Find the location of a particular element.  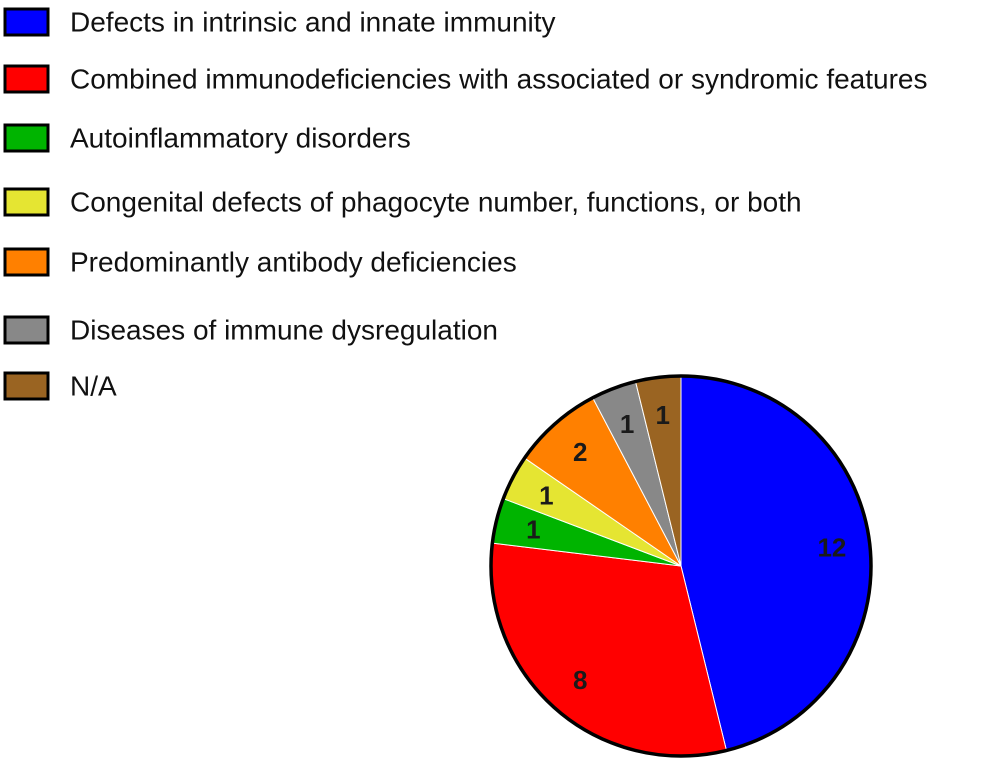

legend-item: Predominantly antibody deficiencies is located at coordinates (260, 262).